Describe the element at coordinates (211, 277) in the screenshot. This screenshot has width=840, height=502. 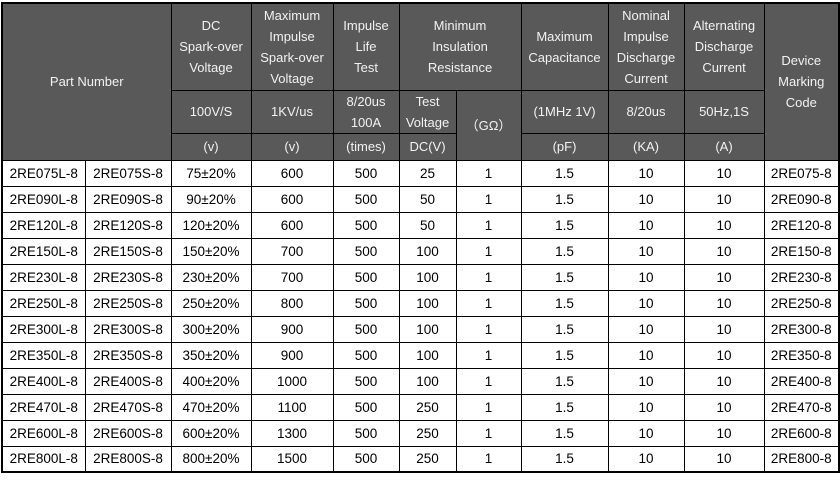
I see `cell-dc-sparkover-voltage: 230±20%` at that location.